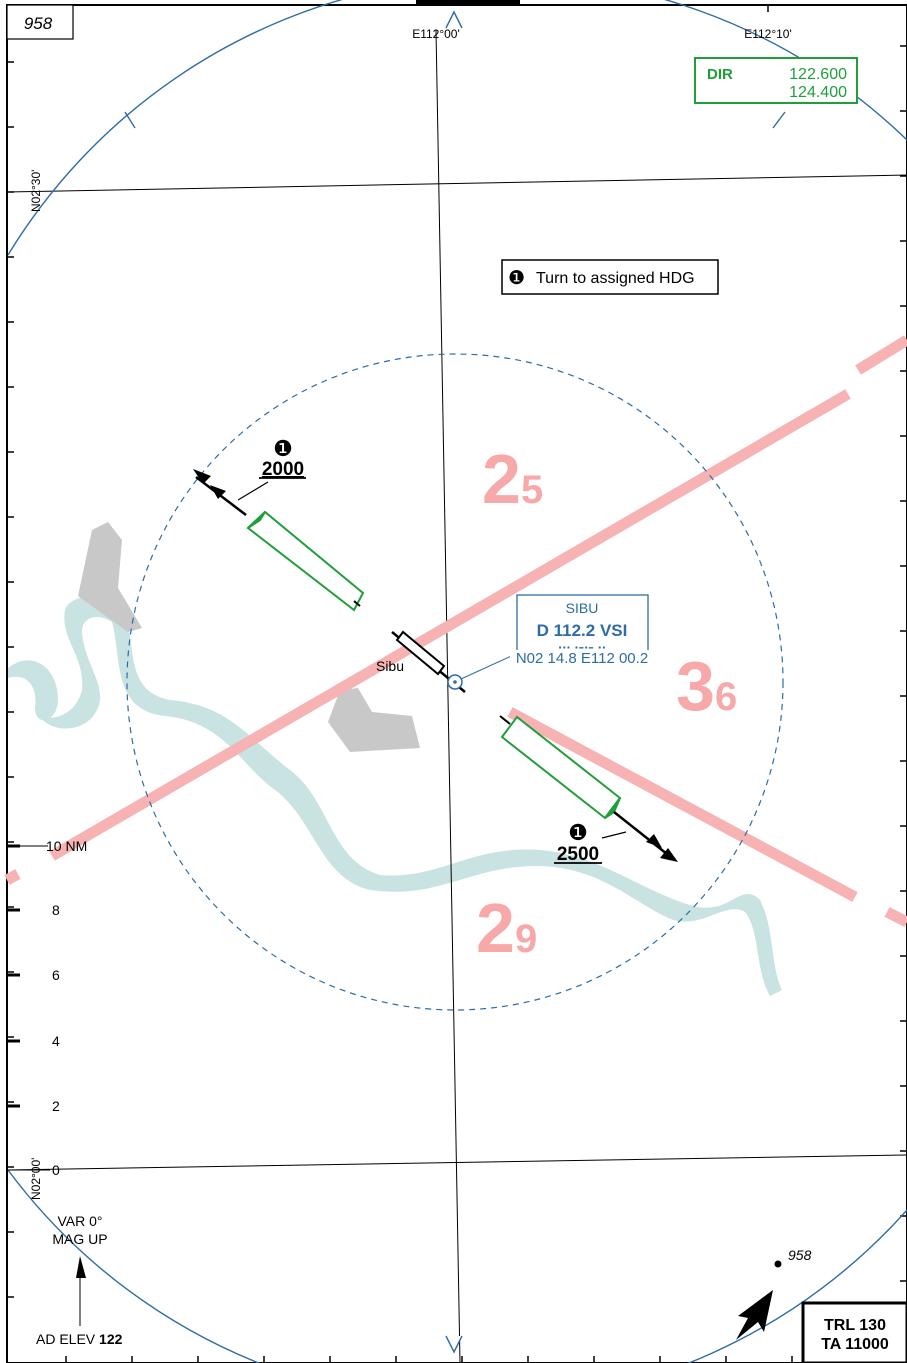 This screenshot has height=1363, width=907. What do you see at coordinates (615, 278) in the screenshot?
I see `note-text: Turn to assigned HDG` at bounding box center [615, 278].